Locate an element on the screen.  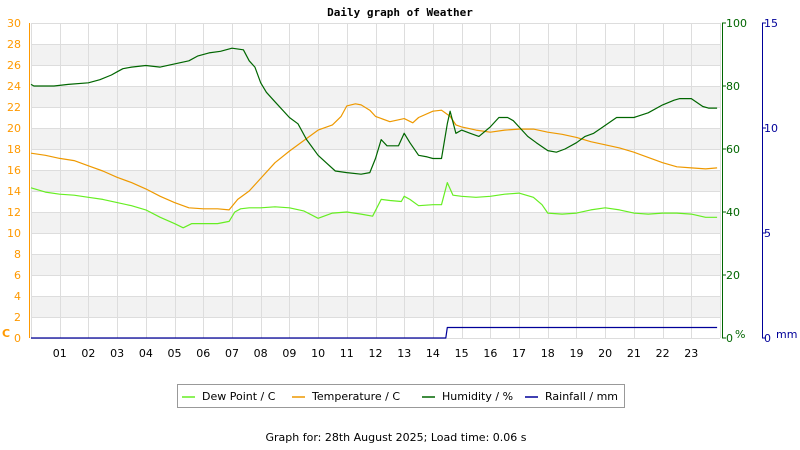
rainfall-tick-label: 10 is located at coordinates (771, 128).